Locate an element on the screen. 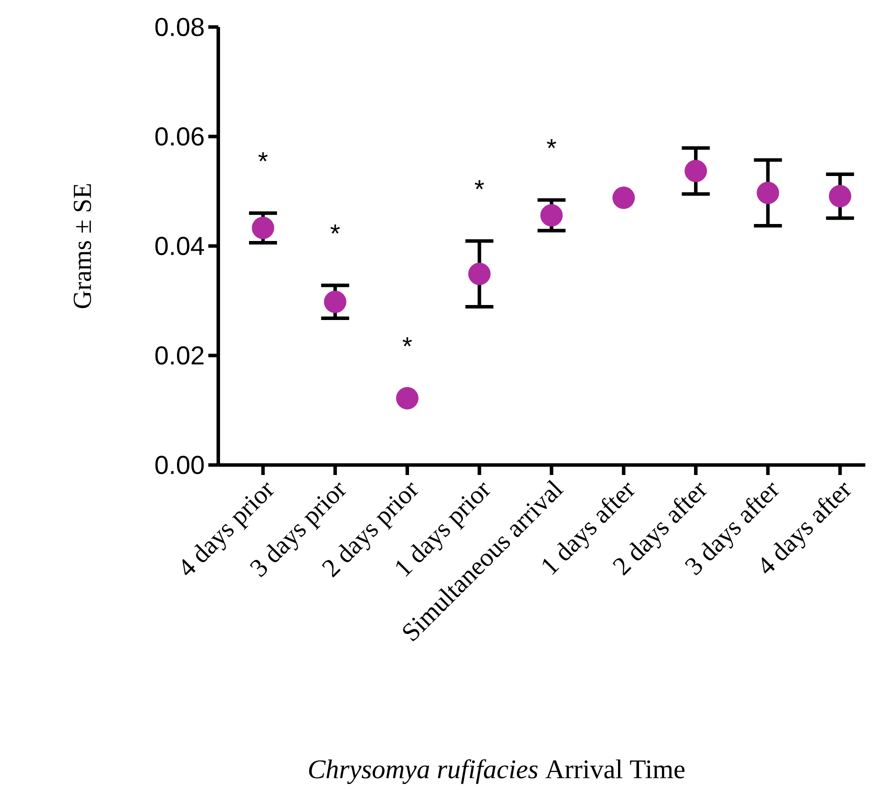  y-tick-label: 0.00 is located at coordinates (179, 465).